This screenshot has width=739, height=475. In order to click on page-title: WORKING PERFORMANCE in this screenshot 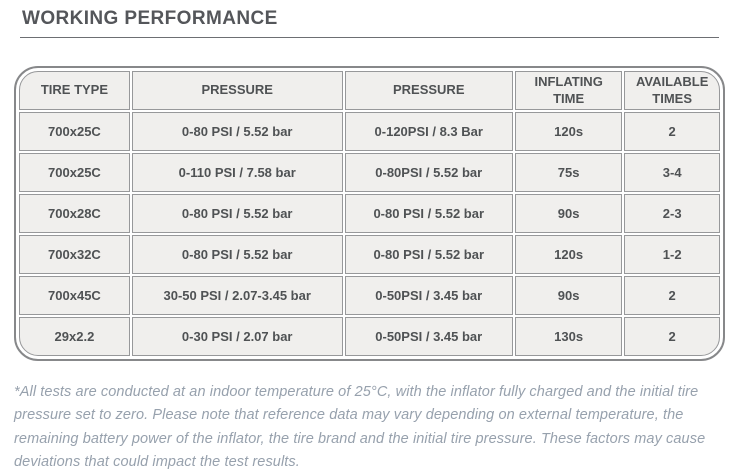, I will do `click(150, 18)`.